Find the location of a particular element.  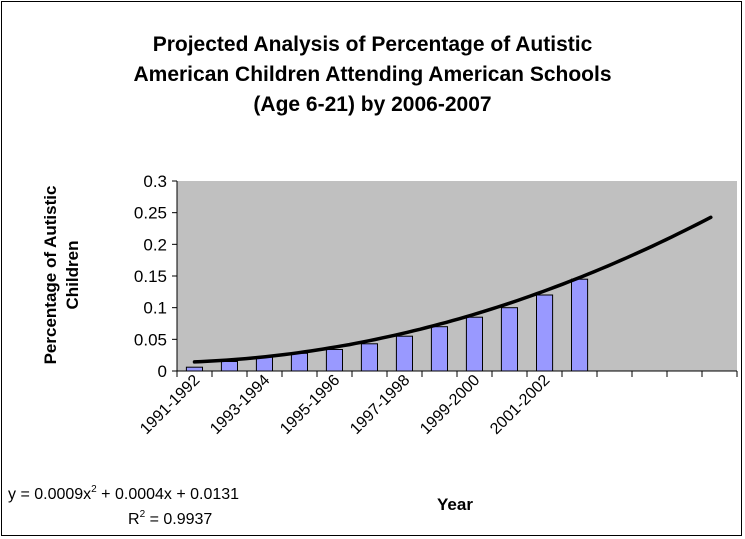

y-axis-label-line-2: Children is located at coordinates (72, 275).